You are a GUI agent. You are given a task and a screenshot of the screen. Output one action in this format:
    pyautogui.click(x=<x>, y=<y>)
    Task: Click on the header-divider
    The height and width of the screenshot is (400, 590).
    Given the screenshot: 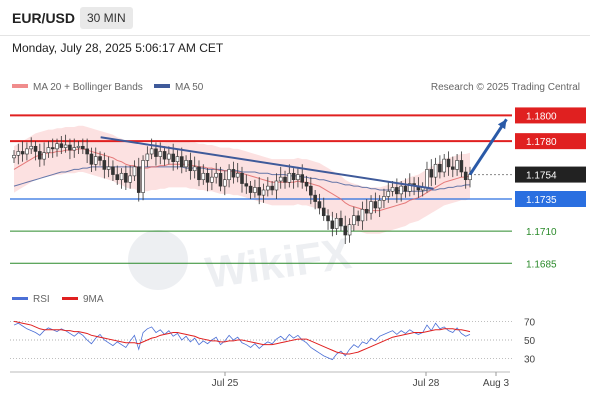 What is the action you would take?
    pyautogui.click(x=295, y=35)
    